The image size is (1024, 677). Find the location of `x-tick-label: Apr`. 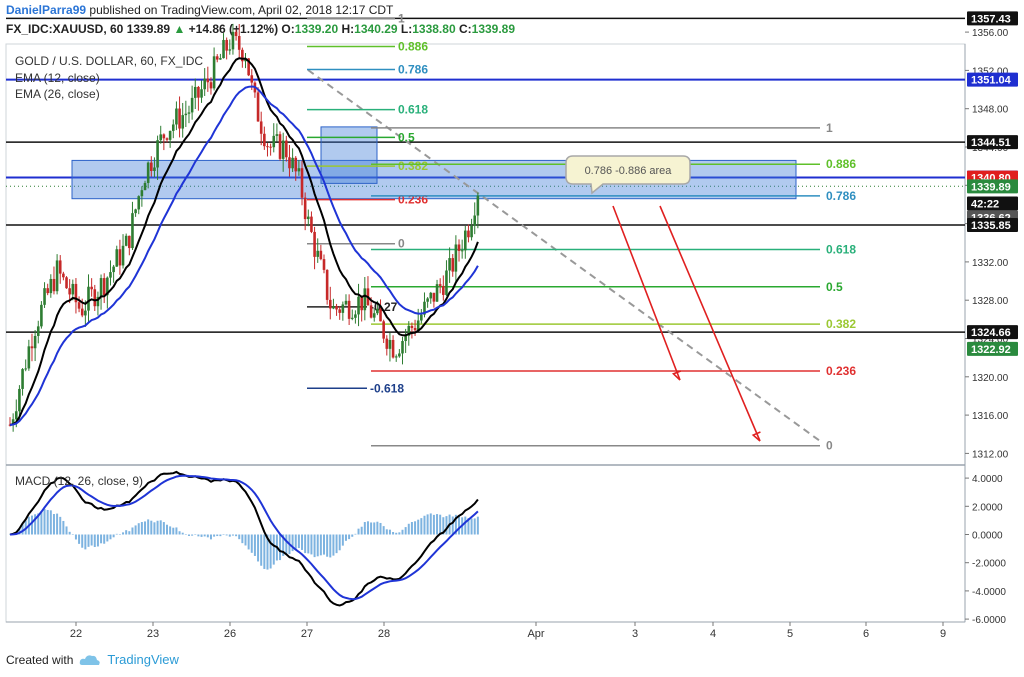

x-tick-label: Apr is located at coordinates (535, 634).